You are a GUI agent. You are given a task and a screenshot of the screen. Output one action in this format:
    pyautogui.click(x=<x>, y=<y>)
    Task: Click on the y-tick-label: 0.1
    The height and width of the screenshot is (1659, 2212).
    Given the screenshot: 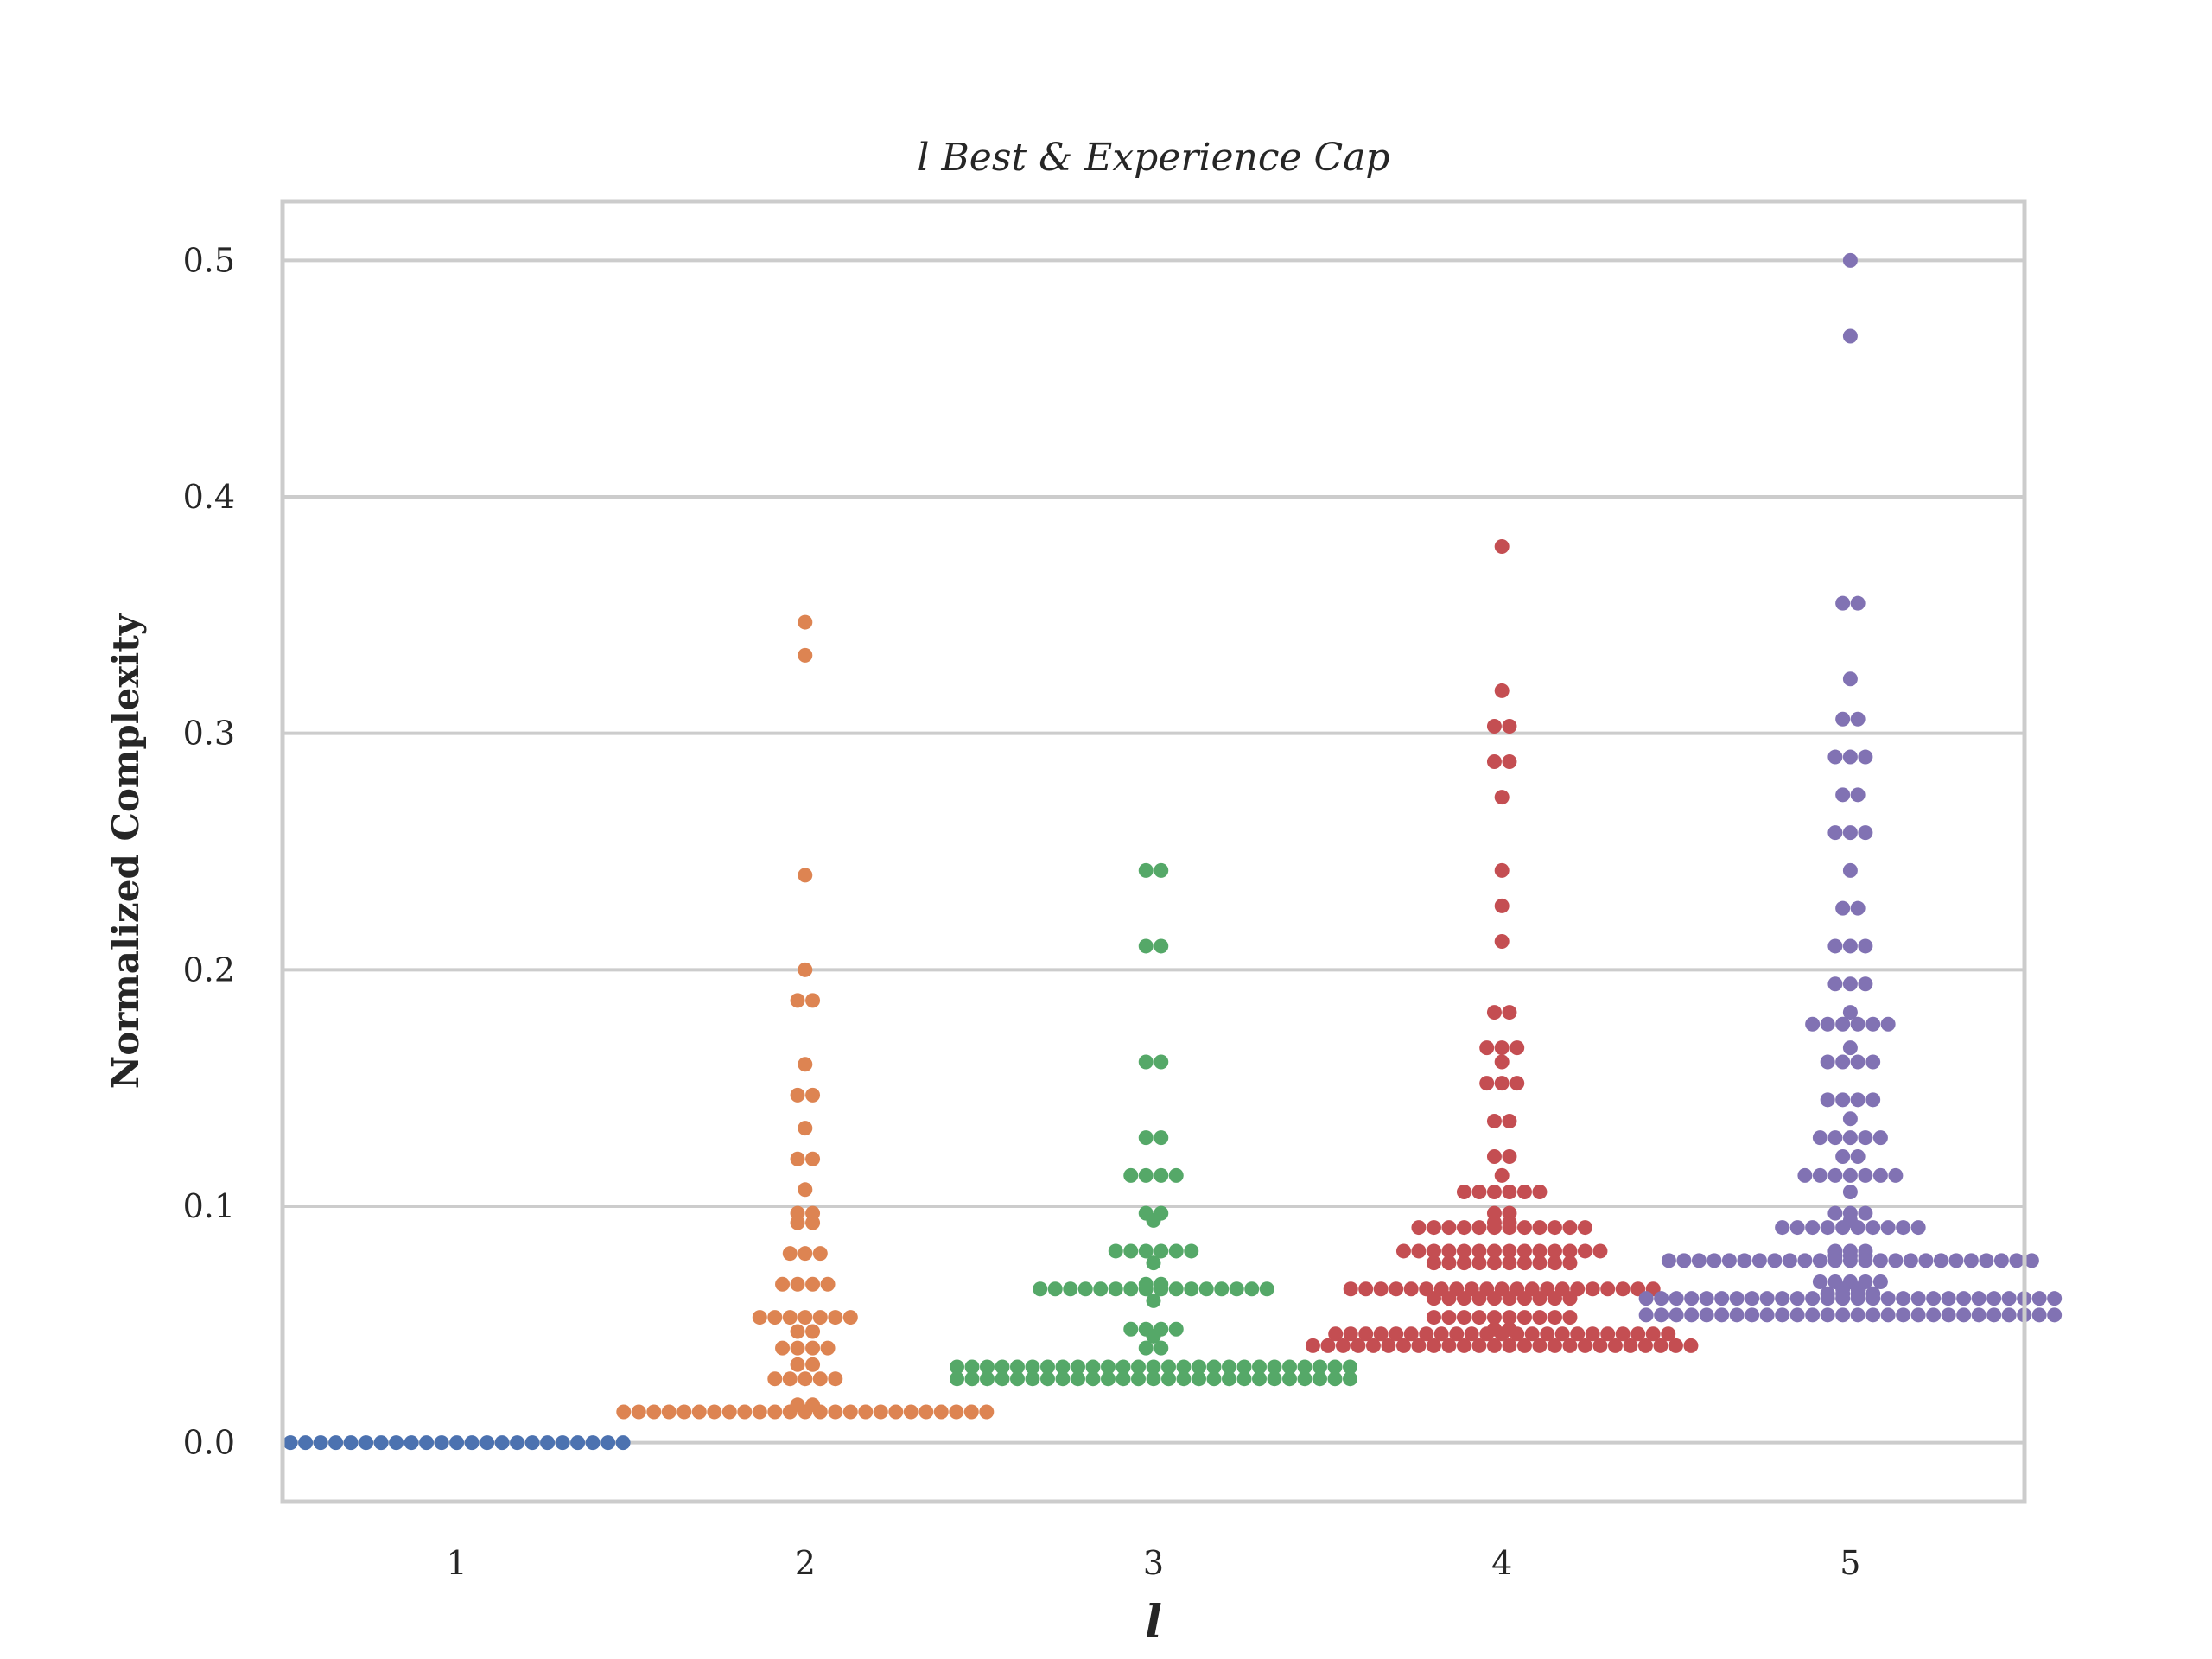 What is the action you would take?
    pyautogui.click(x=209, y=1206)
    